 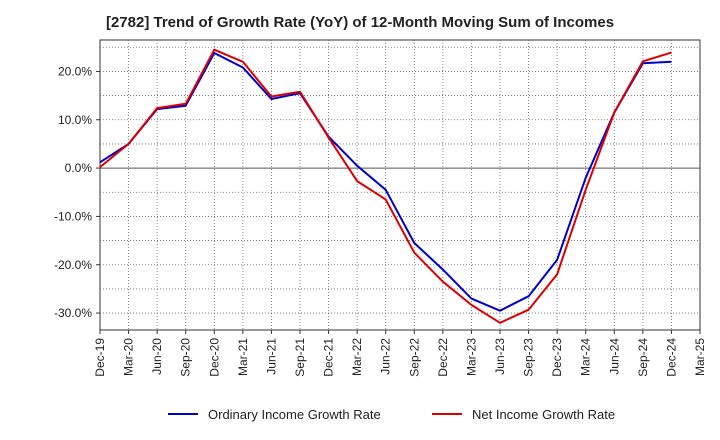 I want to click on x-tick-label: Dec-19, so click(x=100, y=357).